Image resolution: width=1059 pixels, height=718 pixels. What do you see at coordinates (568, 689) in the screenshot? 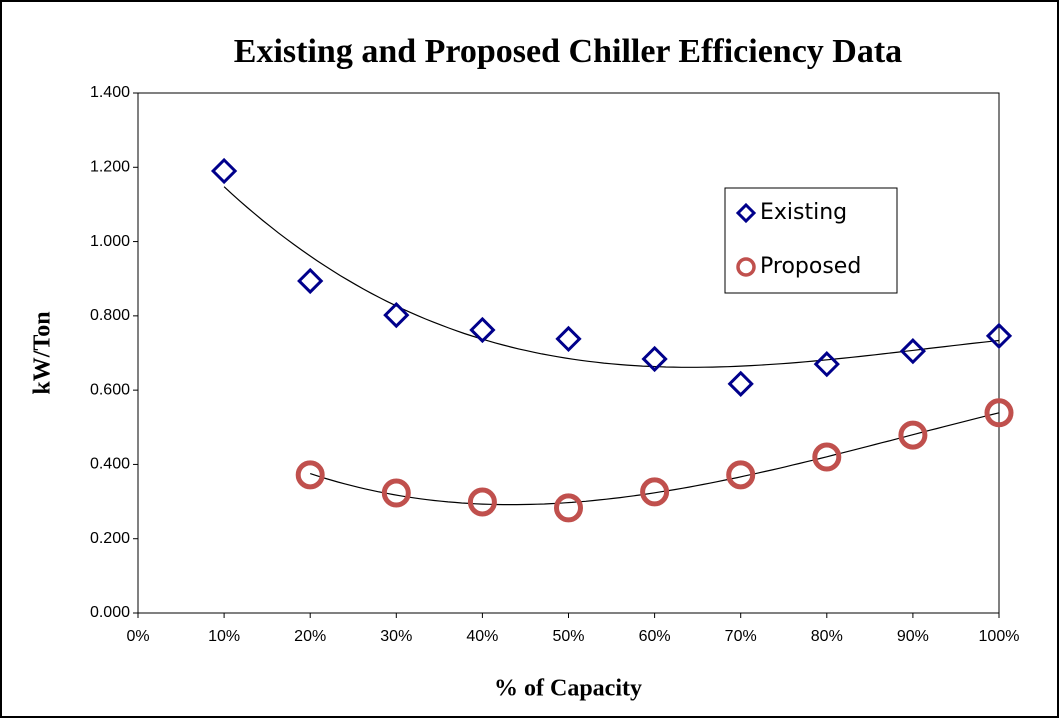
I see `x-axis-label: % of Capacity` at bounding box center [568, 689].